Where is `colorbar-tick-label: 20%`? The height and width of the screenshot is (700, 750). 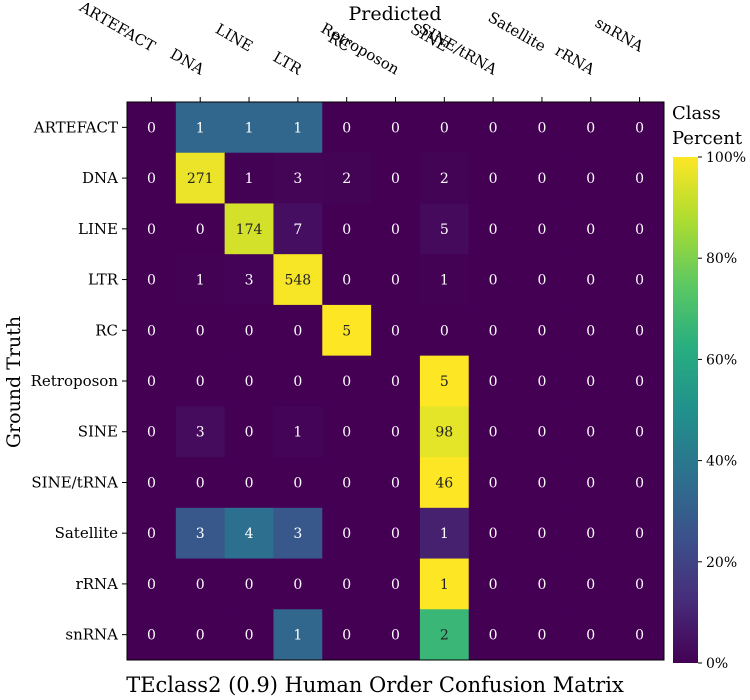 colorbar-tick-label: 20% is located at coordinates (721, 563).